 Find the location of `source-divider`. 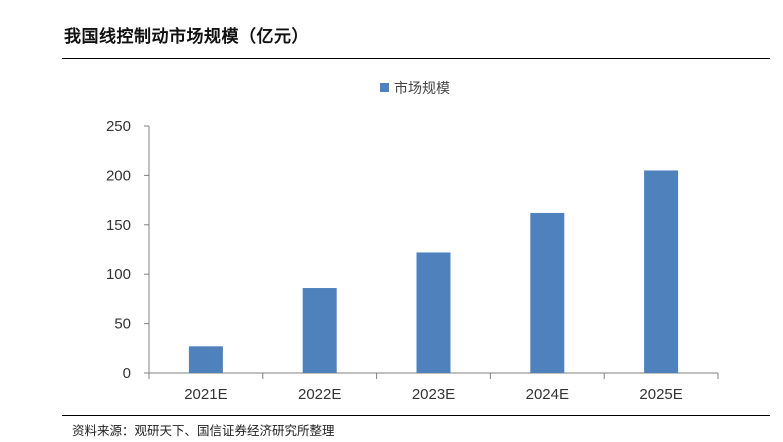

source-divider is located at coordinates (416, 415).